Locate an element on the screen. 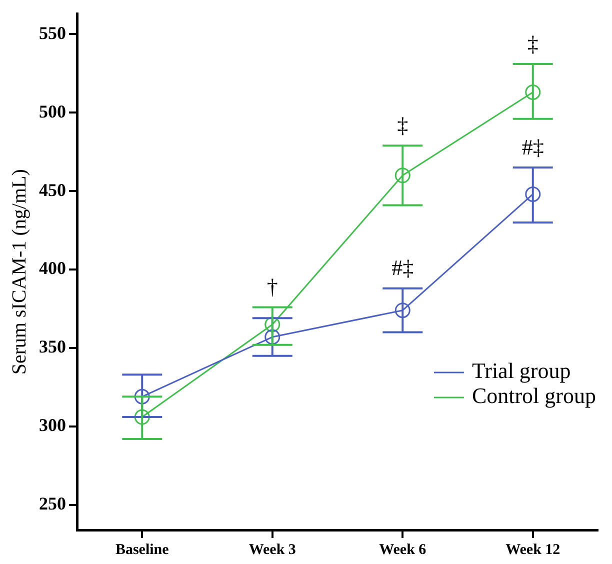 The image size is (612, 564). x-tick-label: Week 3 is located at coordinates (272, 550).